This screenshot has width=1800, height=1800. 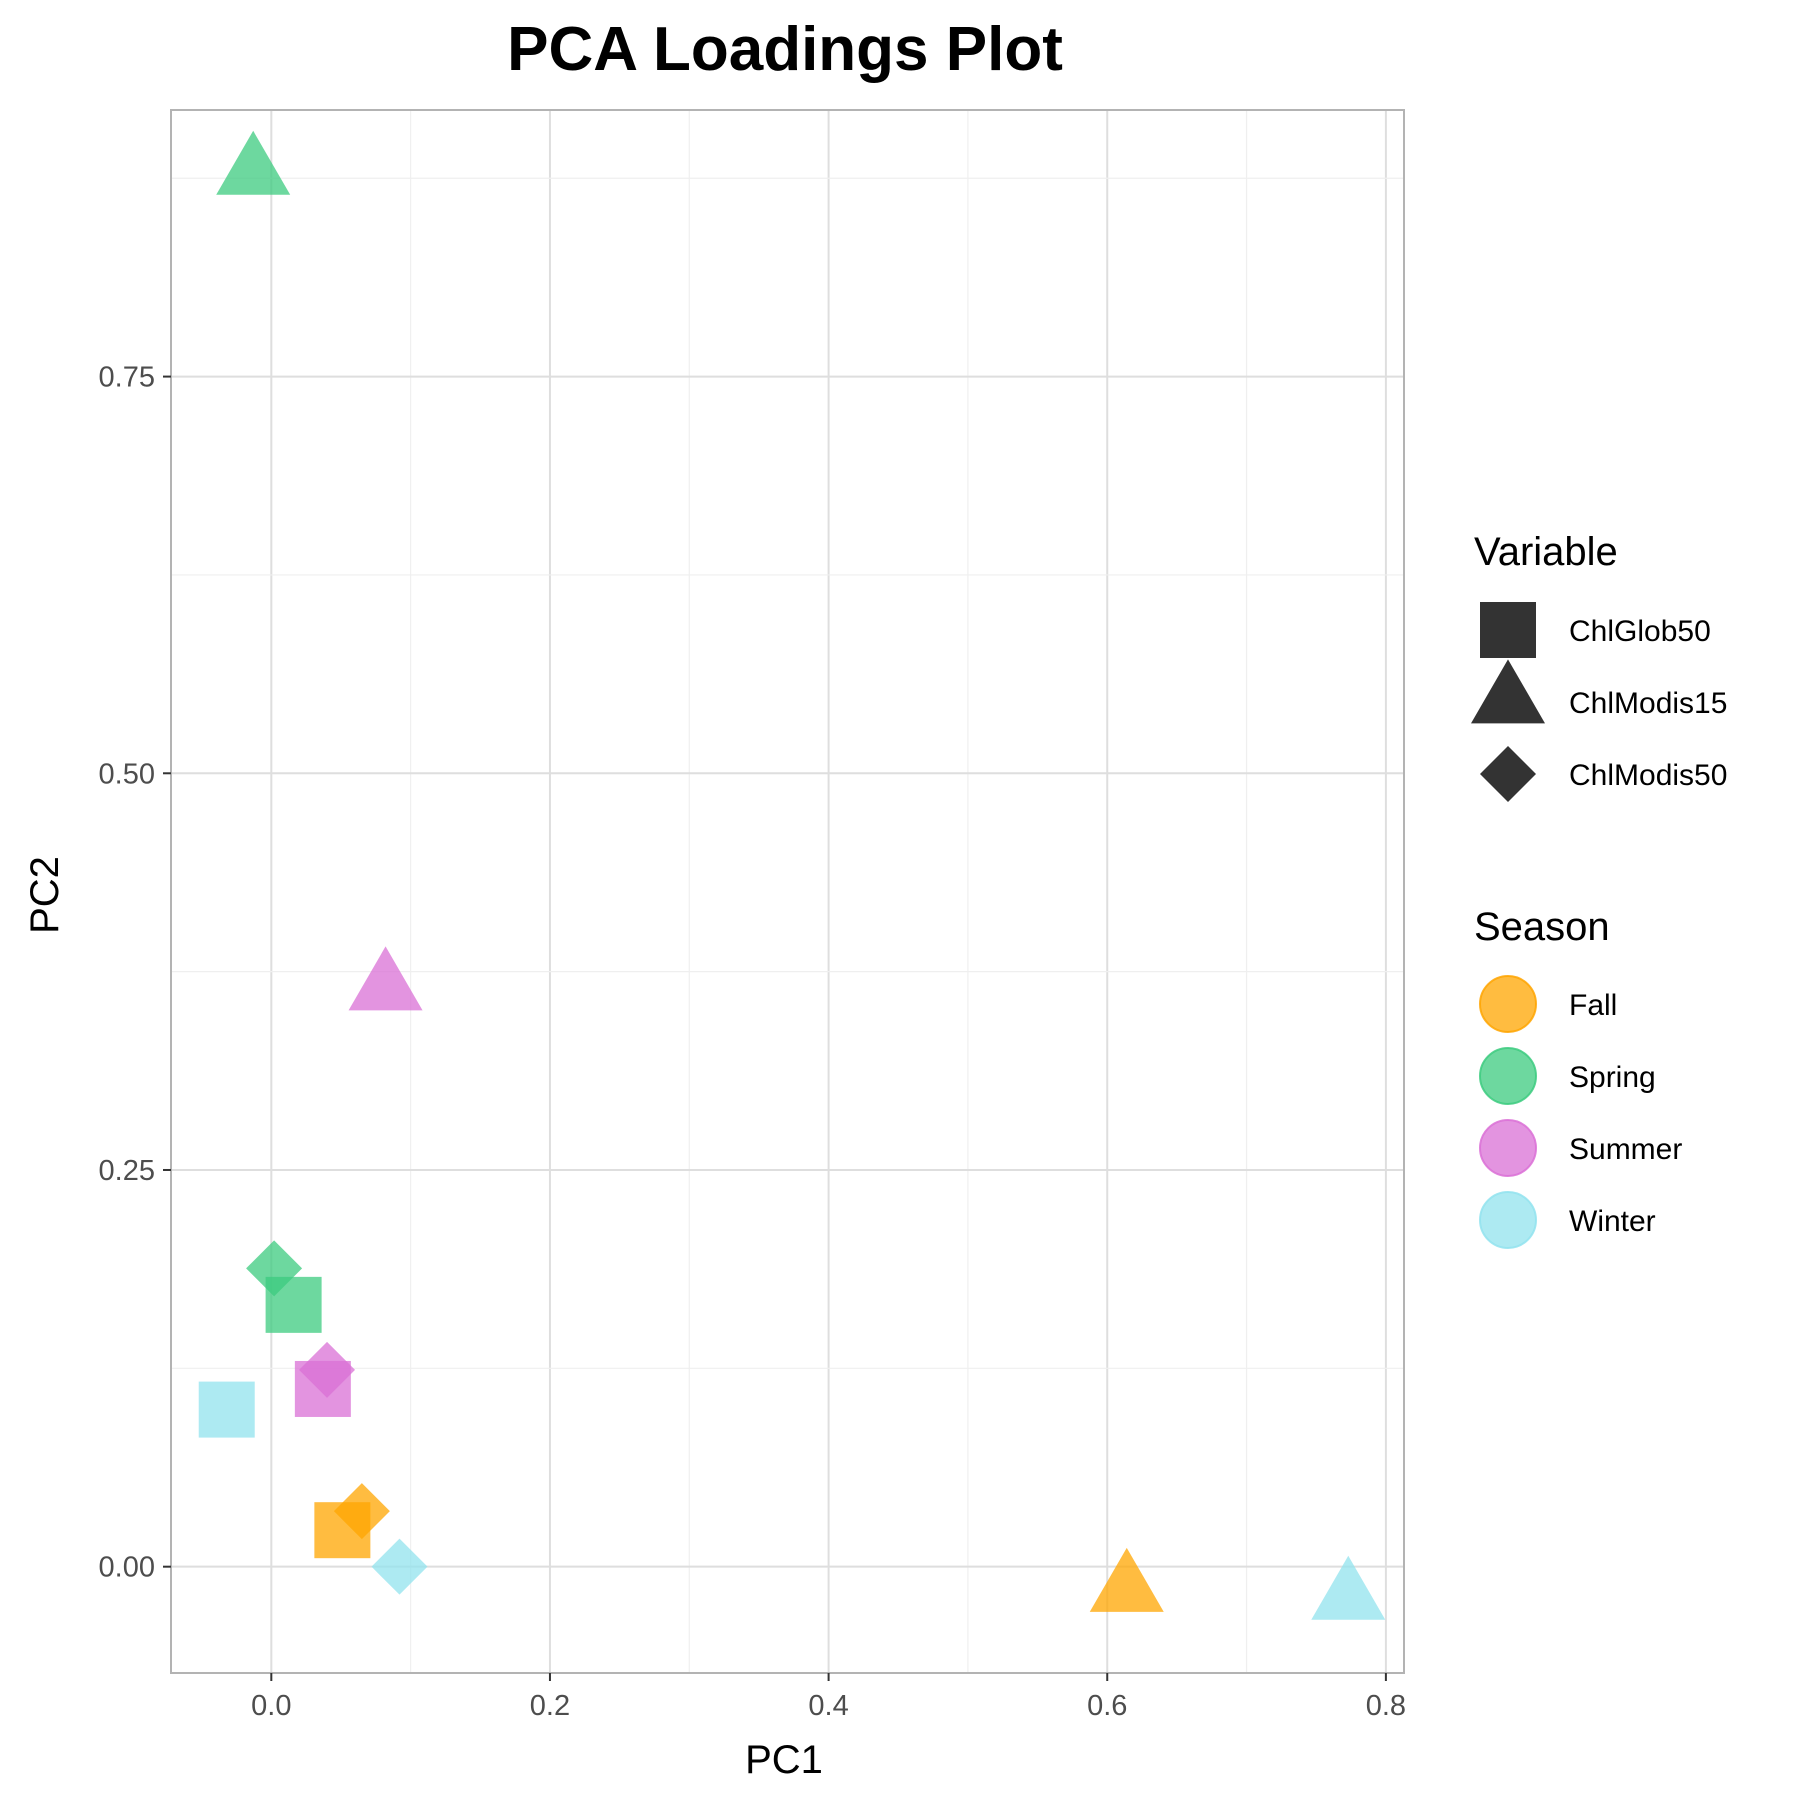 I want to click on legend-label-chlmodis15: ChlModis15, so click(x=1648, y=703).